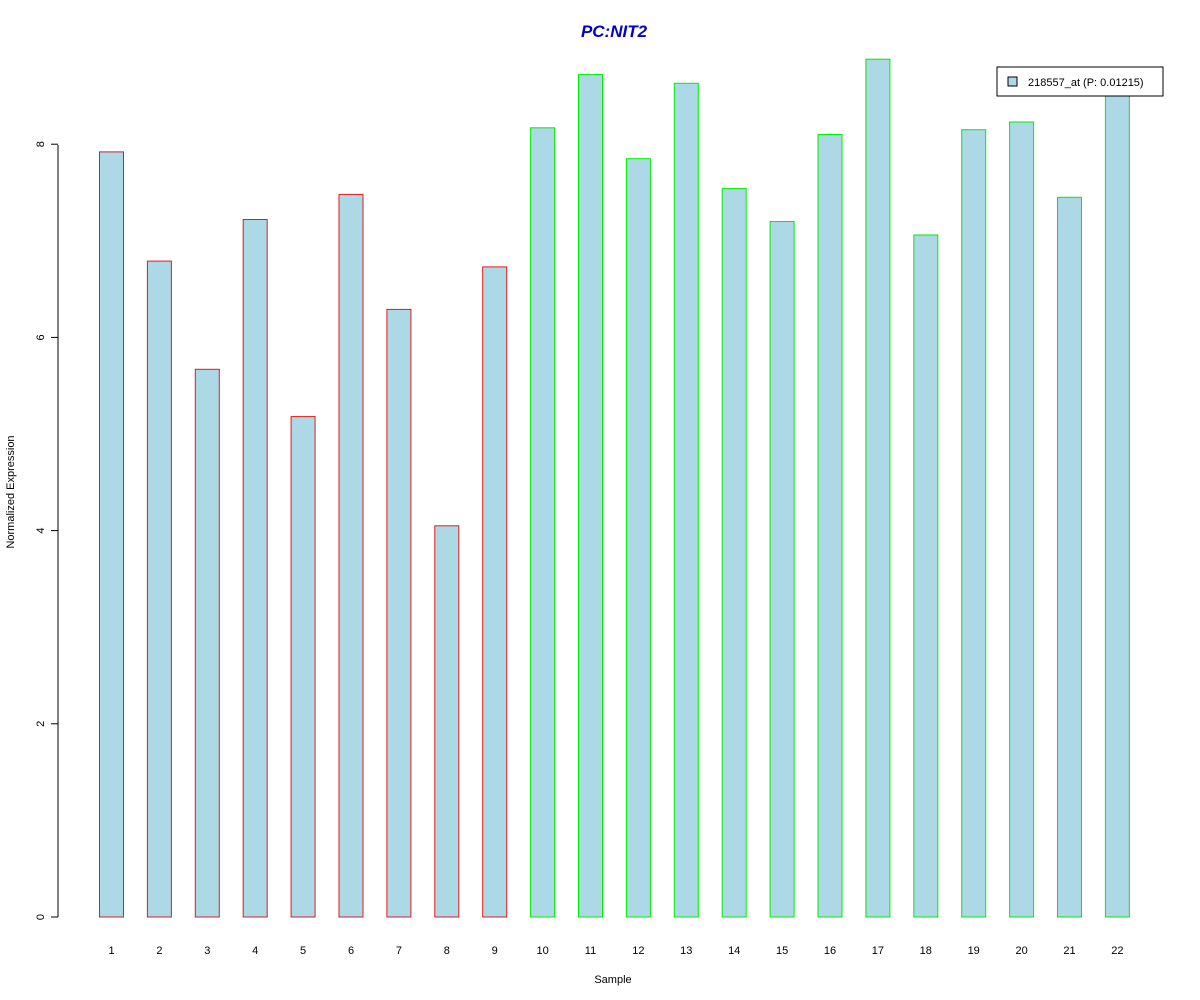  Describe the element at coordinates (41, 531) in the screenshot. I see `y-tick-label: 4` at that location.